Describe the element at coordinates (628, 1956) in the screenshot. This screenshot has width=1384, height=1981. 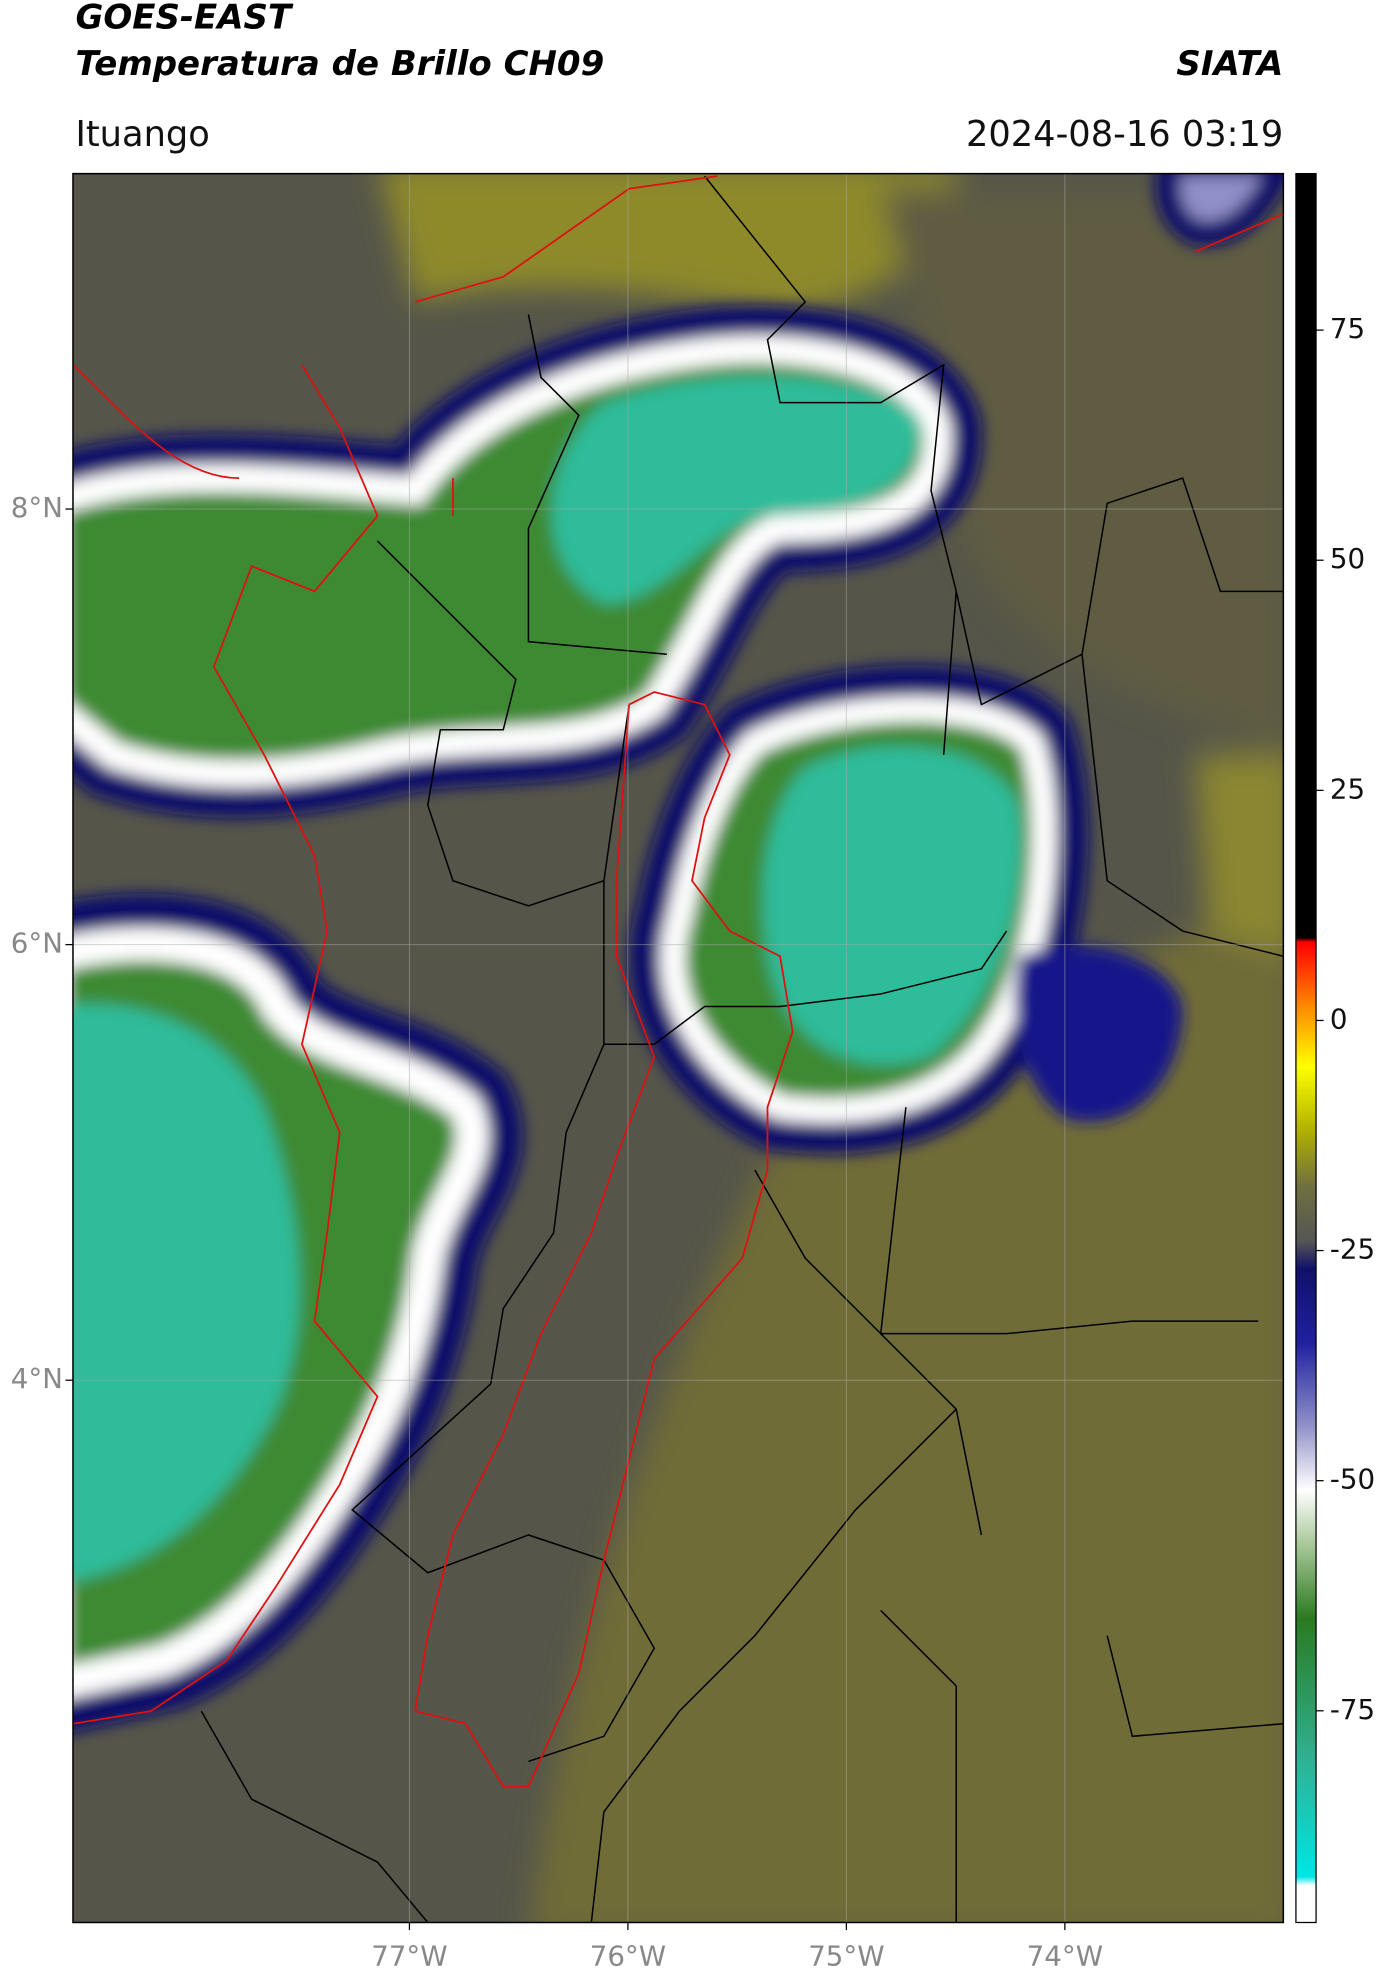
I see `lon-tick-label: 76°W` at that location.